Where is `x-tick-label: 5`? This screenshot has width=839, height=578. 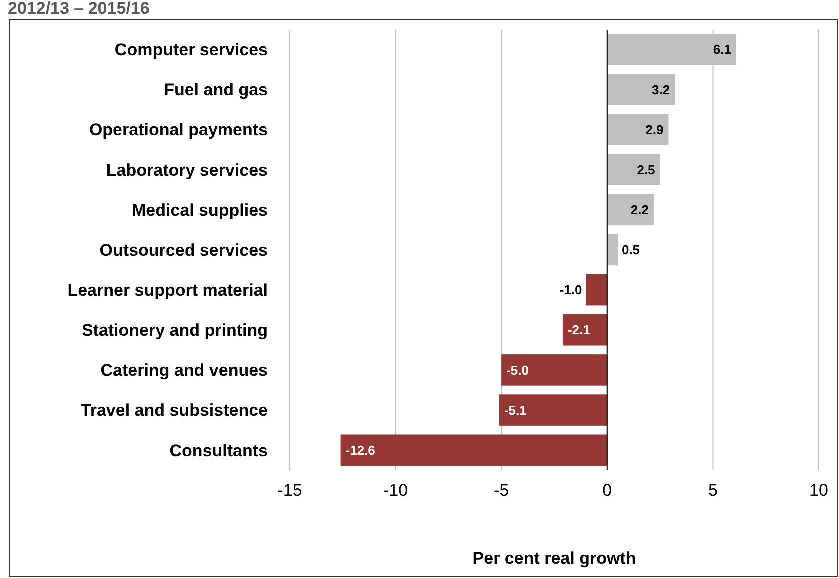 x-tick-label: 5 is located at coordinates (713, 490).